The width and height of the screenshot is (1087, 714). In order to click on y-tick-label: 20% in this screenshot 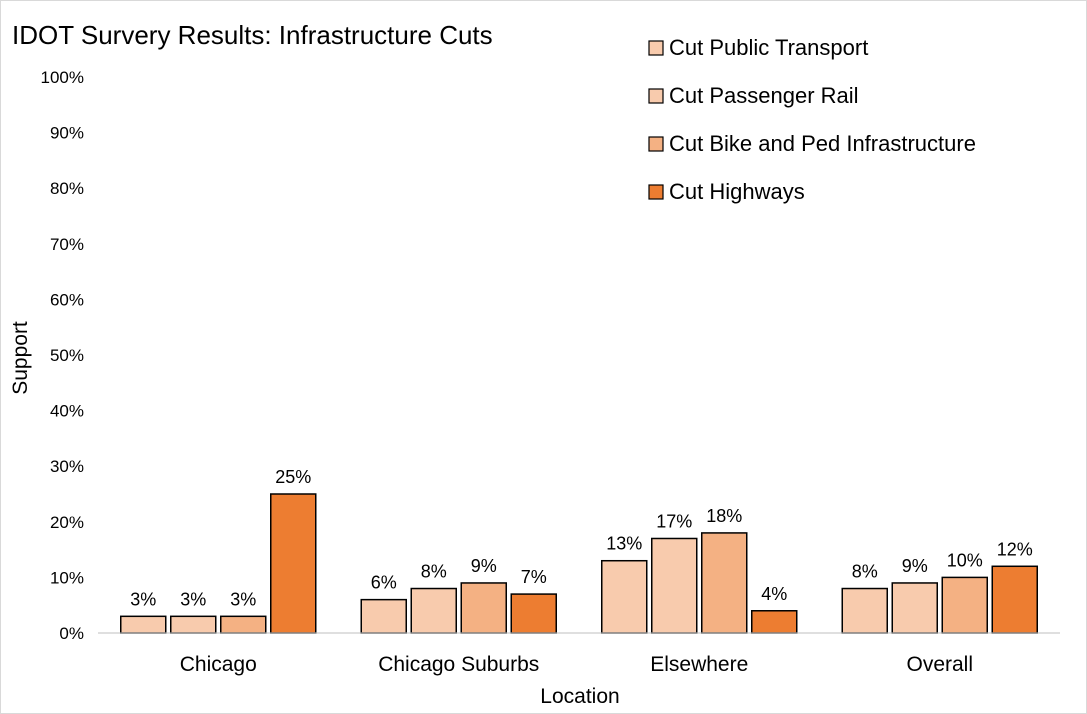, I will do `click(67, 522)`.